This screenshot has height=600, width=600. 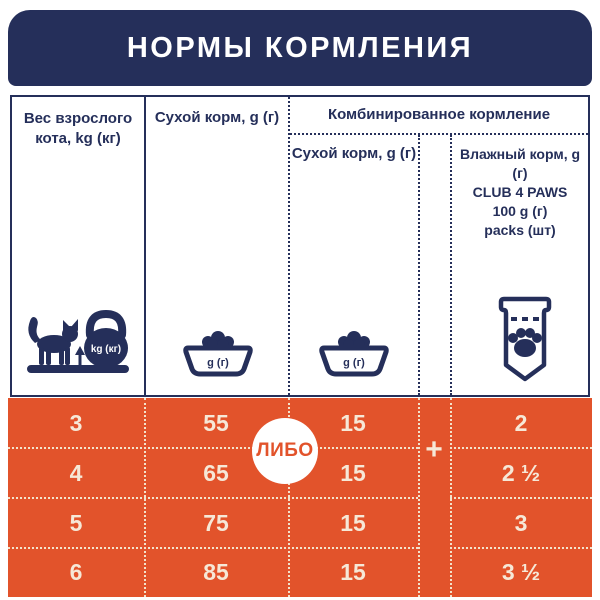 I want to click on cell-dry-row1: 55, so click(x=216, y=422).